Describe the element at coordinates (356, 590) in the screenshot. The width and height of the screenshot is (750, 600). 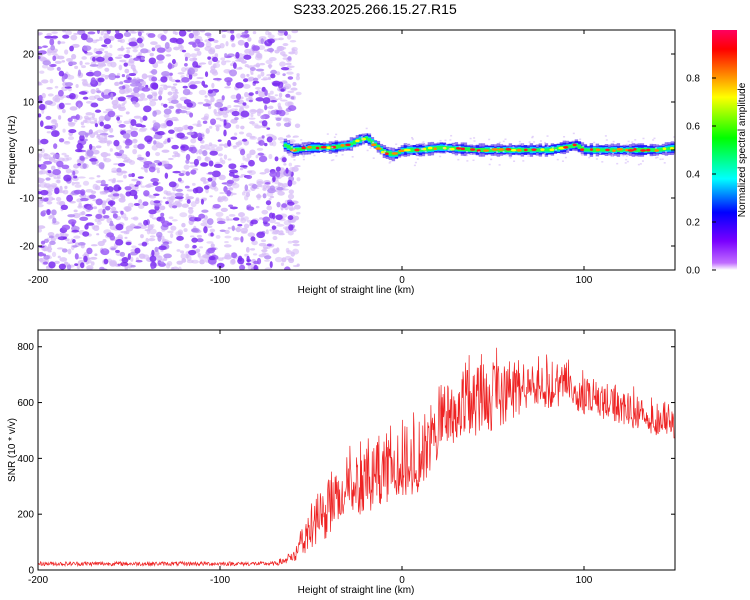
I see `snr-x-label: Height of straight line (km)` at that location.